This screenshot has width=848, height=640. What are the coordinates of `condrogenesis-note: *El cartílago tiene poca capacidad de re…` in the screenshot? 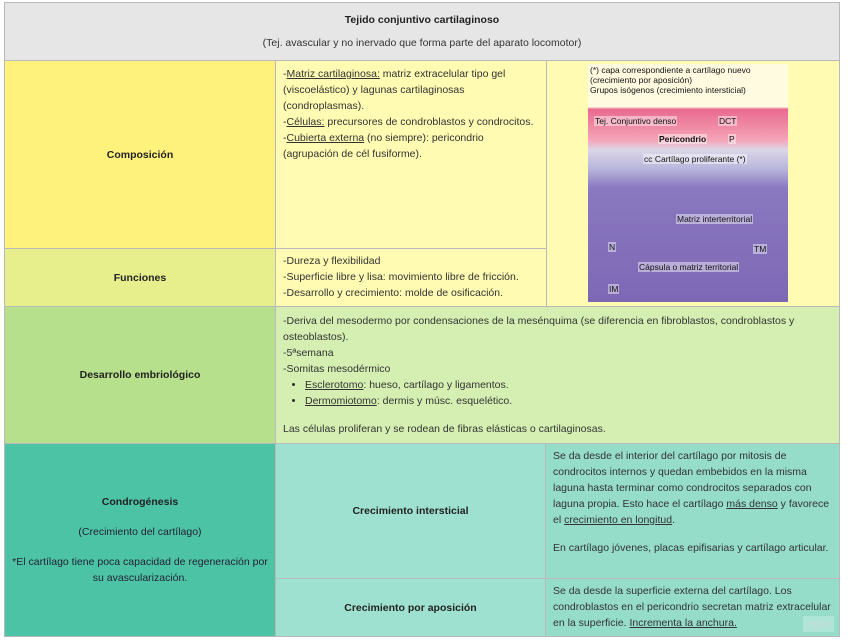 It's located at (140, 570).